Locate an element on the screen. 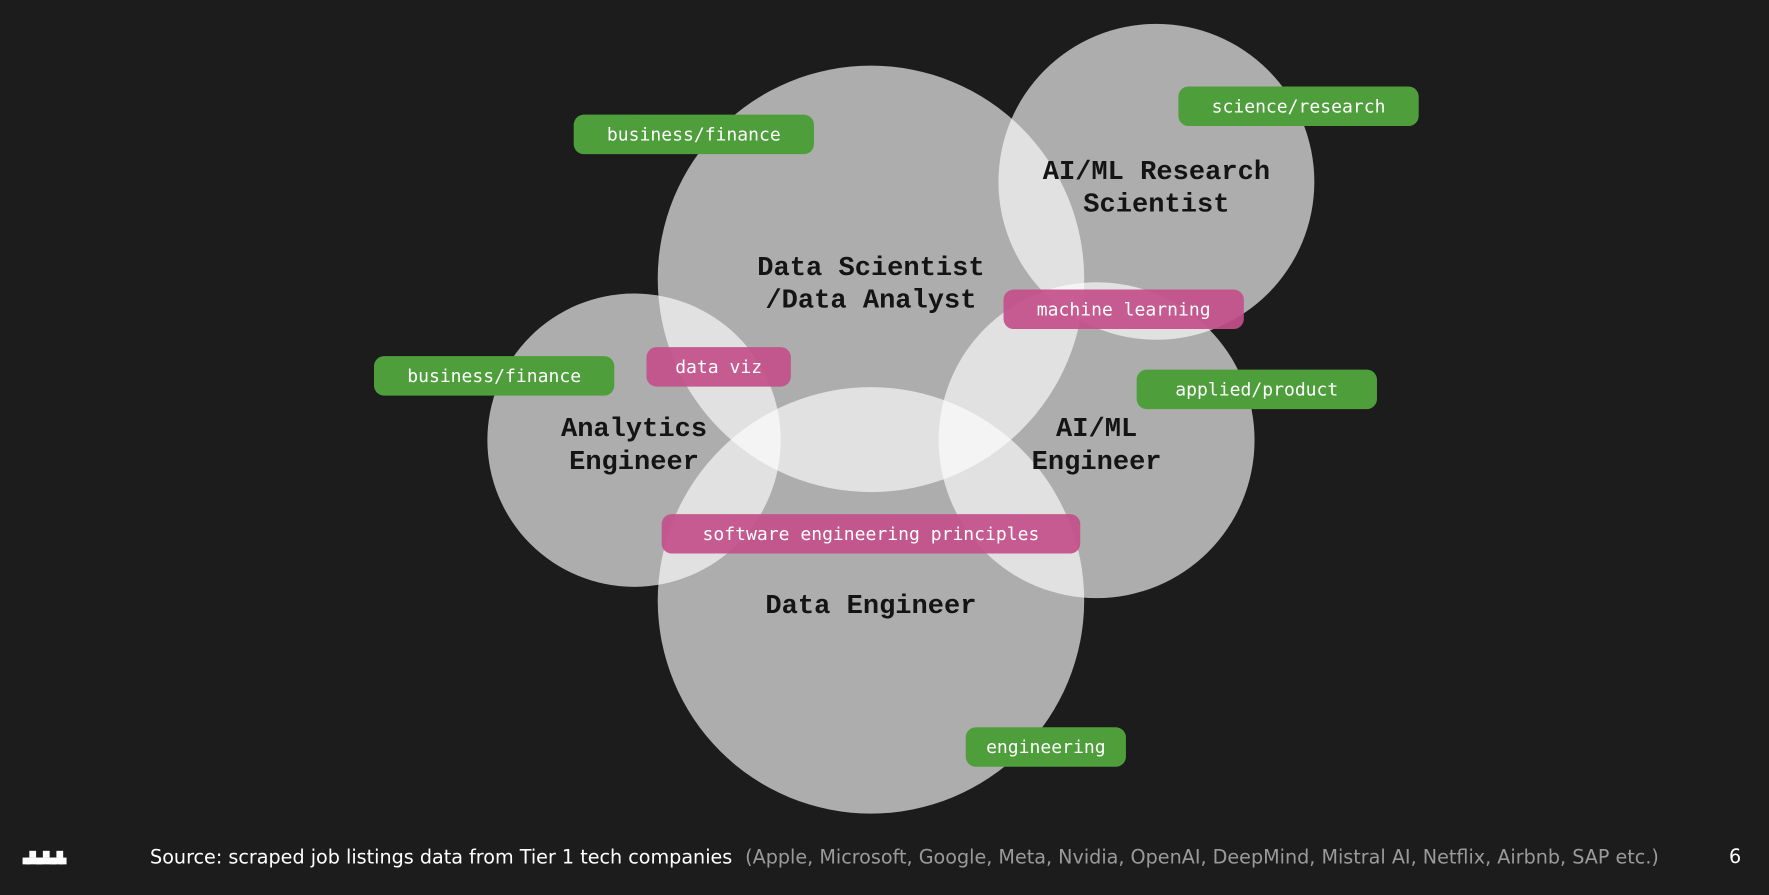  tag-label: engineering is located at coordinates (1046, 747).